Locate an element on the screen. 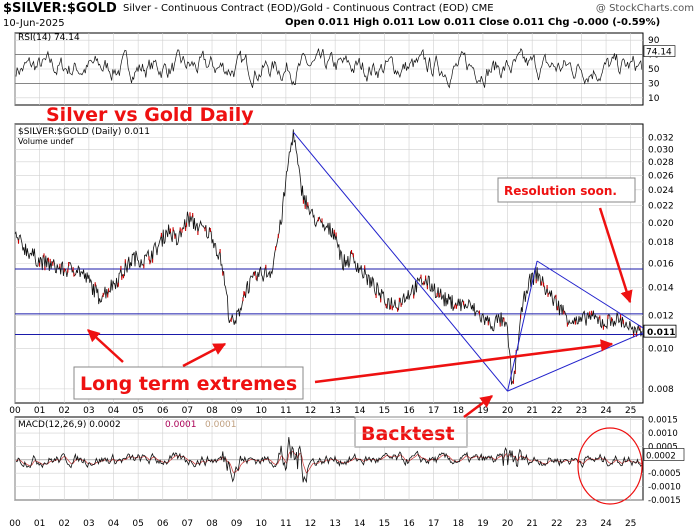 The height and width of the screenshot is (530, 700). price-tick-label: 0.012 is located at coordinates (661, 316).